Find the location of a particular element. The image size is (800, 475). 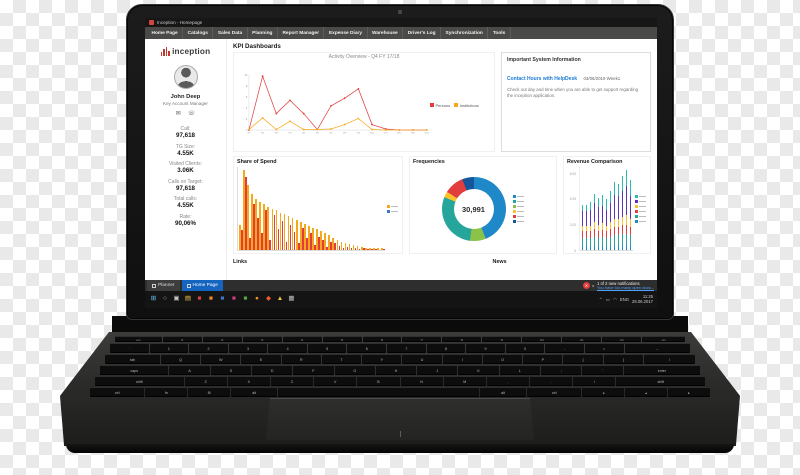

key-←: ← is located at coordinates (657, 348).